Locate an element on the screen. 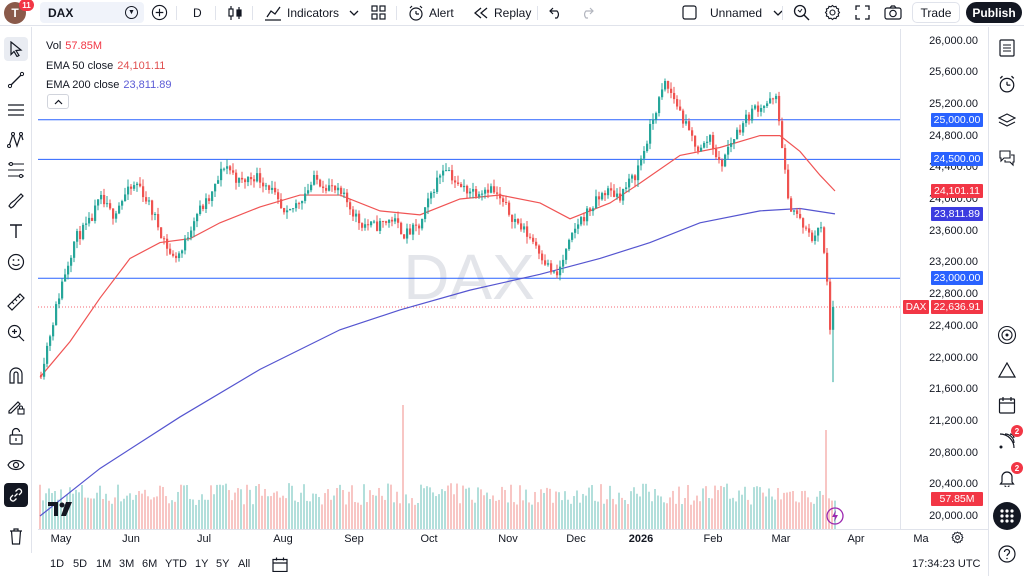  watchlist-button is located at coordinates (1007, 48).